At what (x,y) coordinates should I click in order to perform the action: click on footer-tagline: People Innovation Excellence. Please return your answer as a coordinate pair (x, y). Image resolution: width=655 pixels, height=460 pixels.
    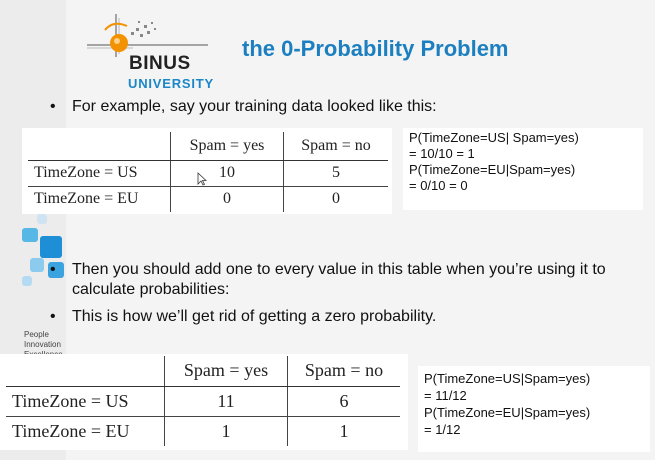
    Looking at the image, I should click on (43, 343).